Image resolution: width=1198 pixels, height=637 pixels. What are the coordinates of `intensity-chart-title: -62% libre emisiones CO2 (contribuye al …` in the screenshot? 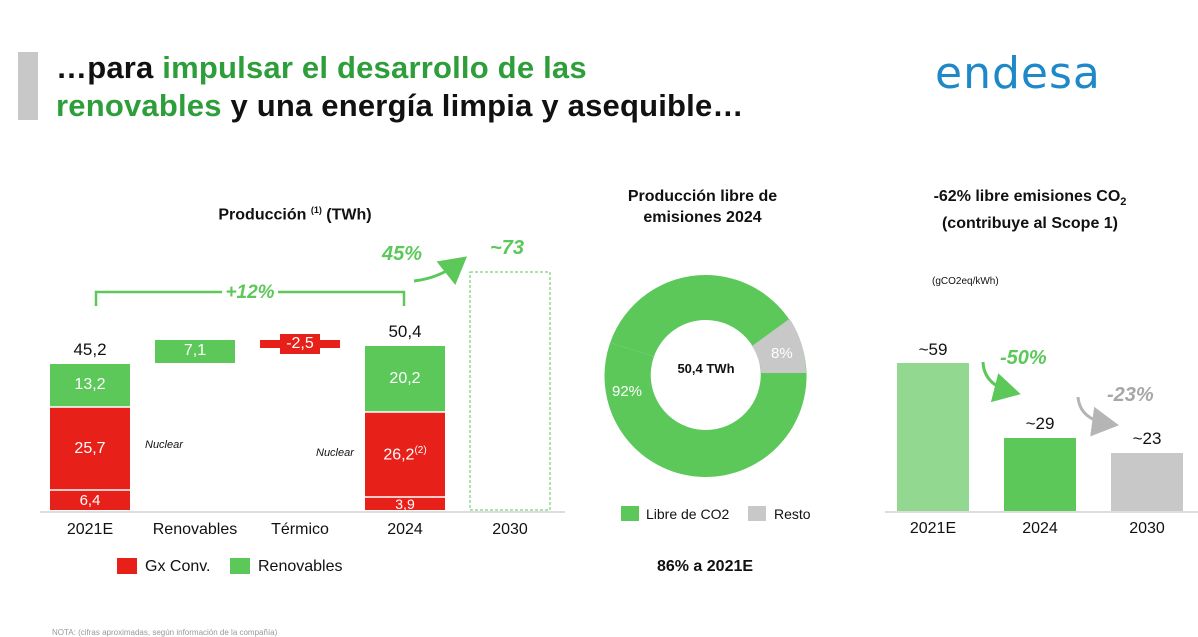 It's located at (1030, 210).